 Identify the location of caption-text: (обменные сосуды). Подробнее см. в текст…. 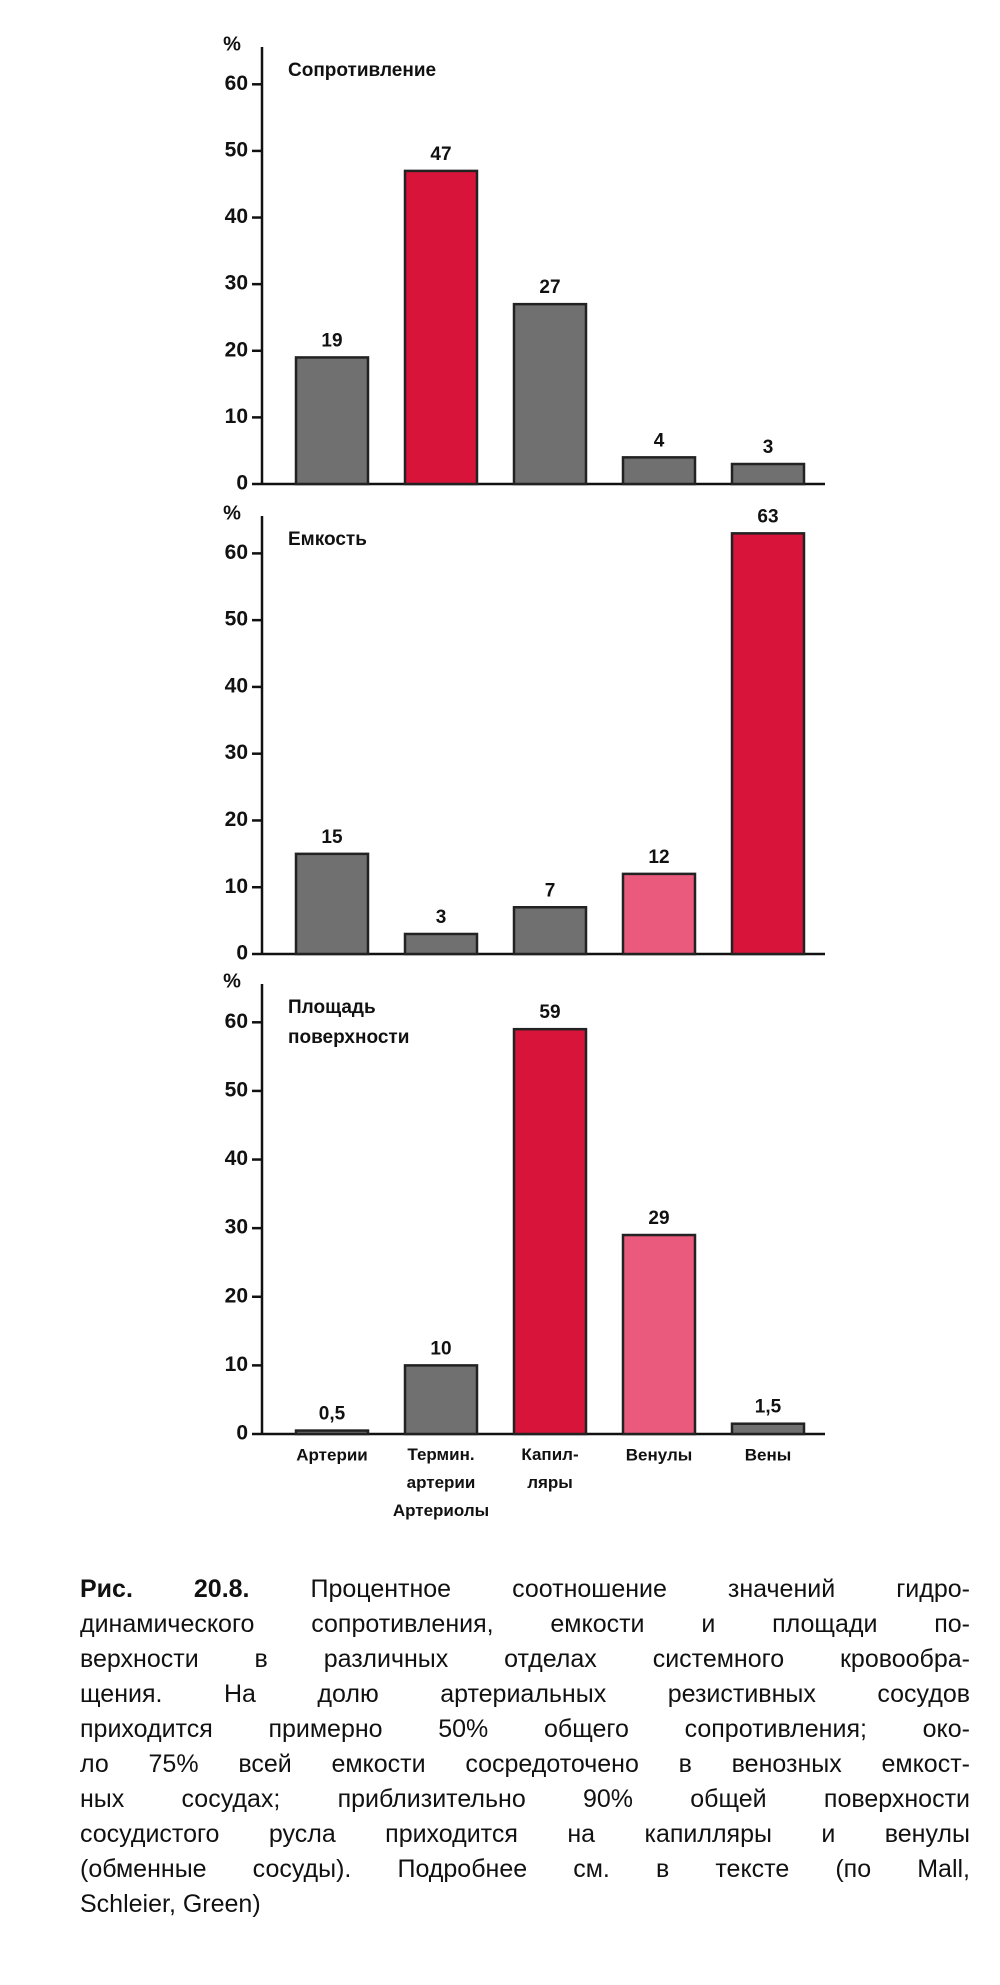
(525, 1869).